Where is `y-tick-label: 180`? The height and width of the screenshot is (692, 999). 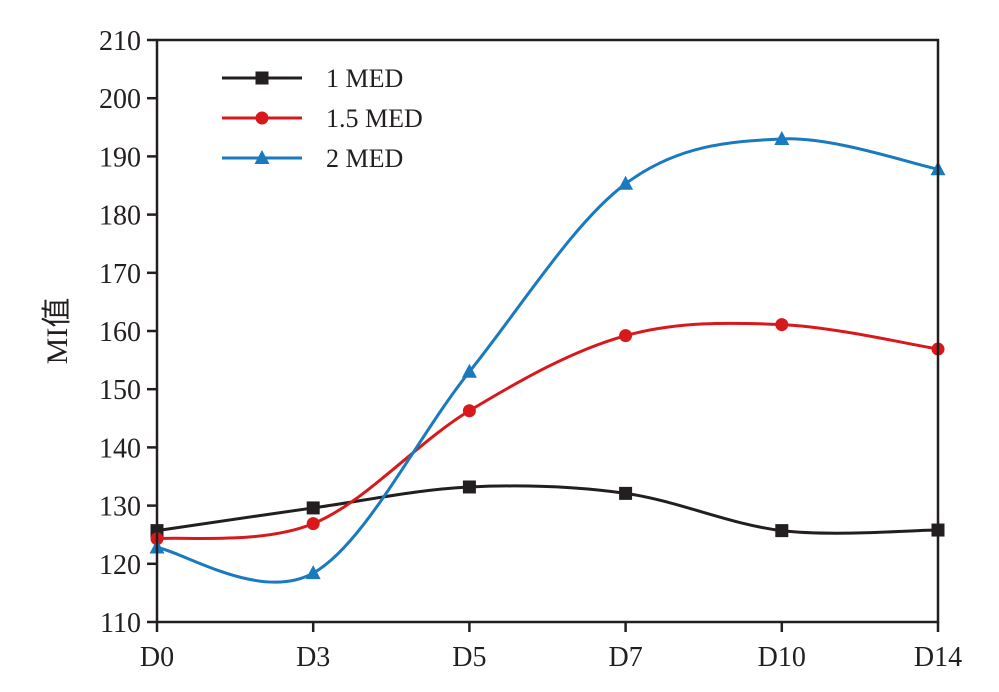 y-tick-label: 180 is located at coordinates (120, 216).